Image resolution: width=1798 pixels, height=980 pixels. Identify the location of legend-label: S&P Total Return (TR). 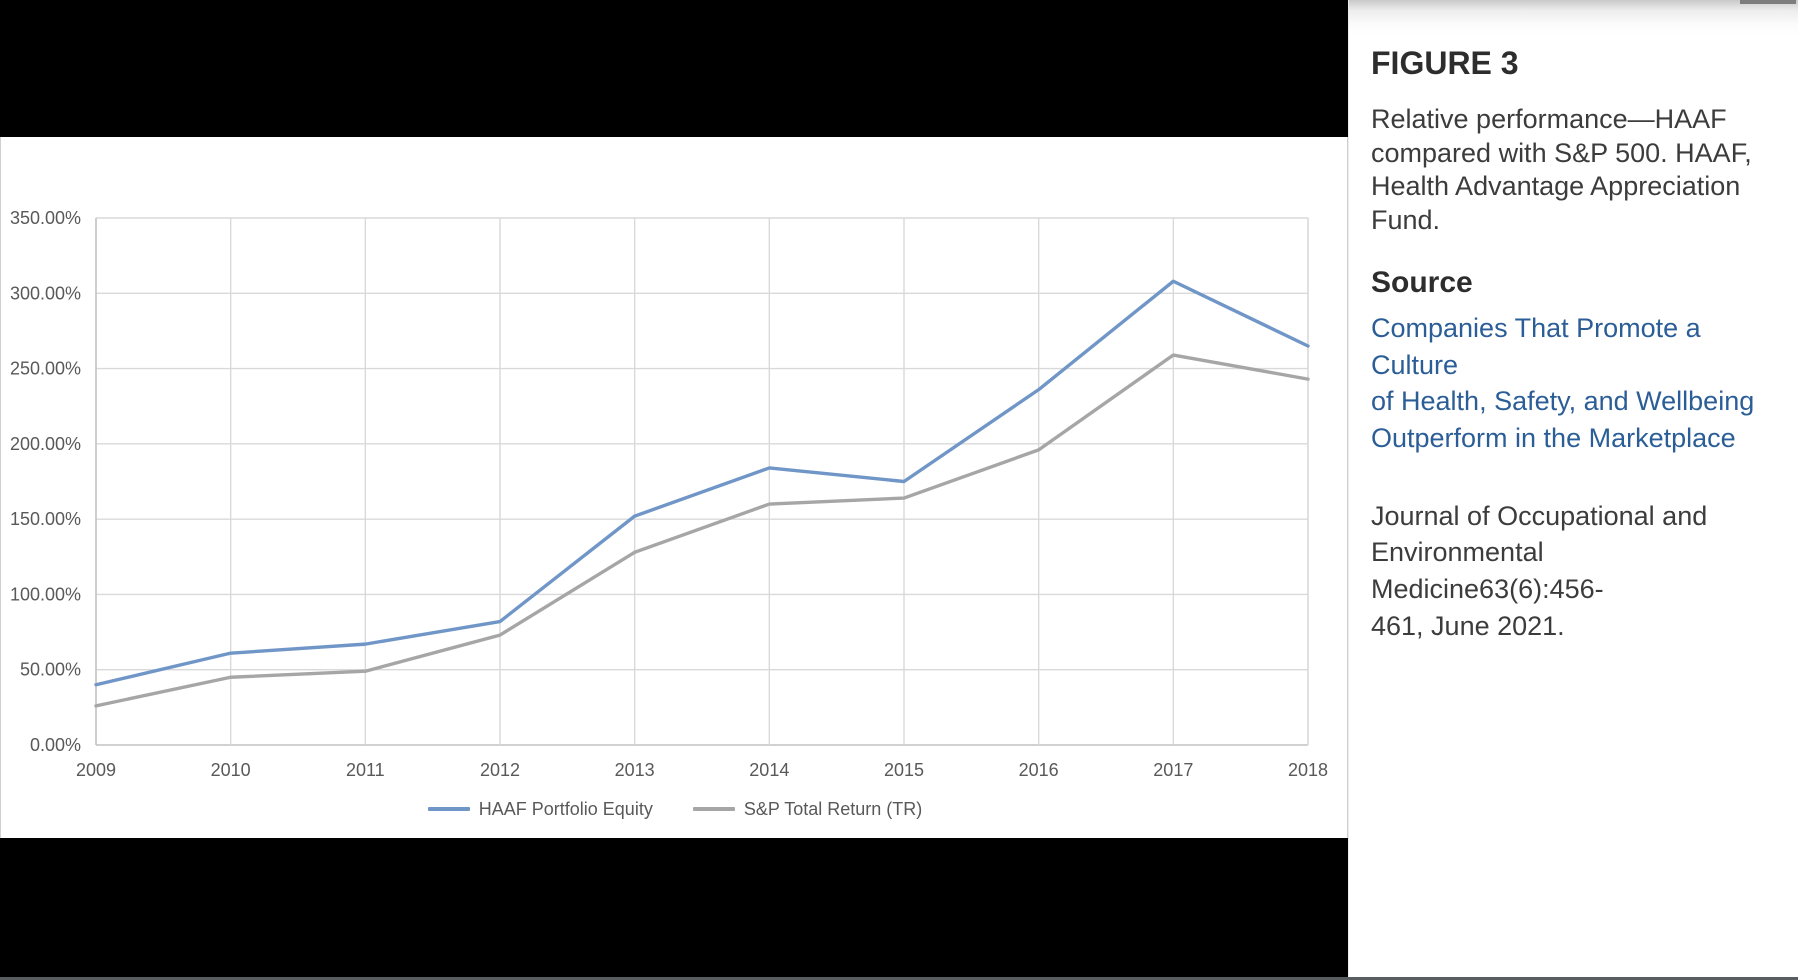
(833, 808).